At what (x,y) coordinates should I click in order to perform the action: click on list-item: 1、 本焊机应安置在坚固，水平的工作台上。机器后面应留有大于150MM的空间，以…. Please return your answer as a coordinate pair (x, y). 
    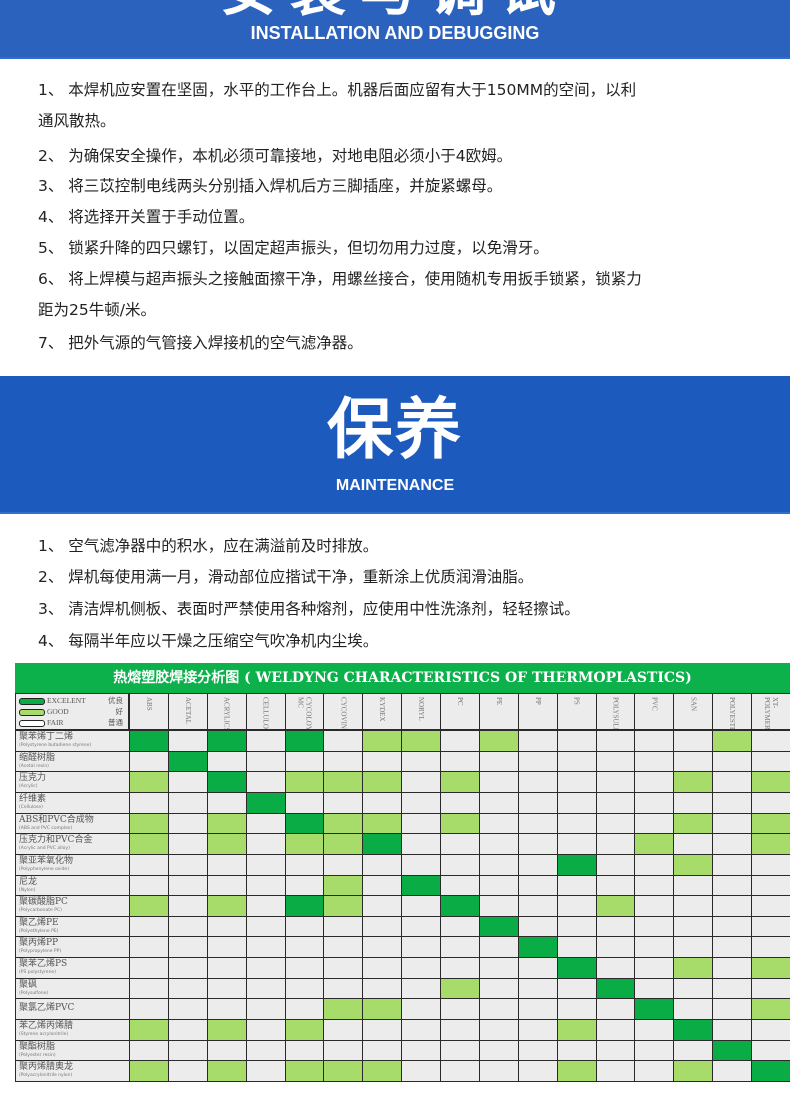
    Looking at the image, I should click on (337, 90).